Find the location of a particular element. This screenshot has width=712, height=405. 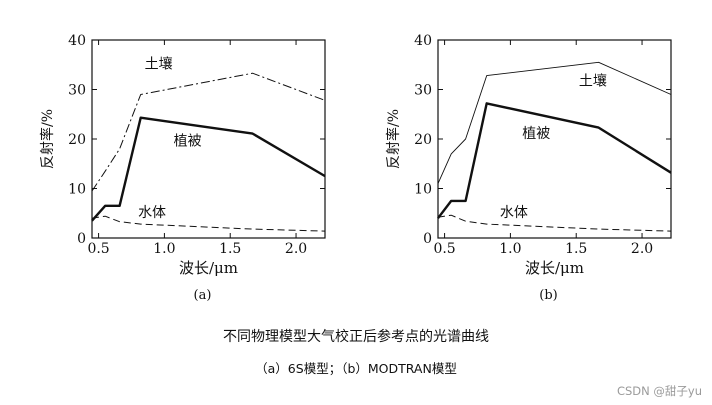

panel-label: (a) is located at coordinates (203, 295).